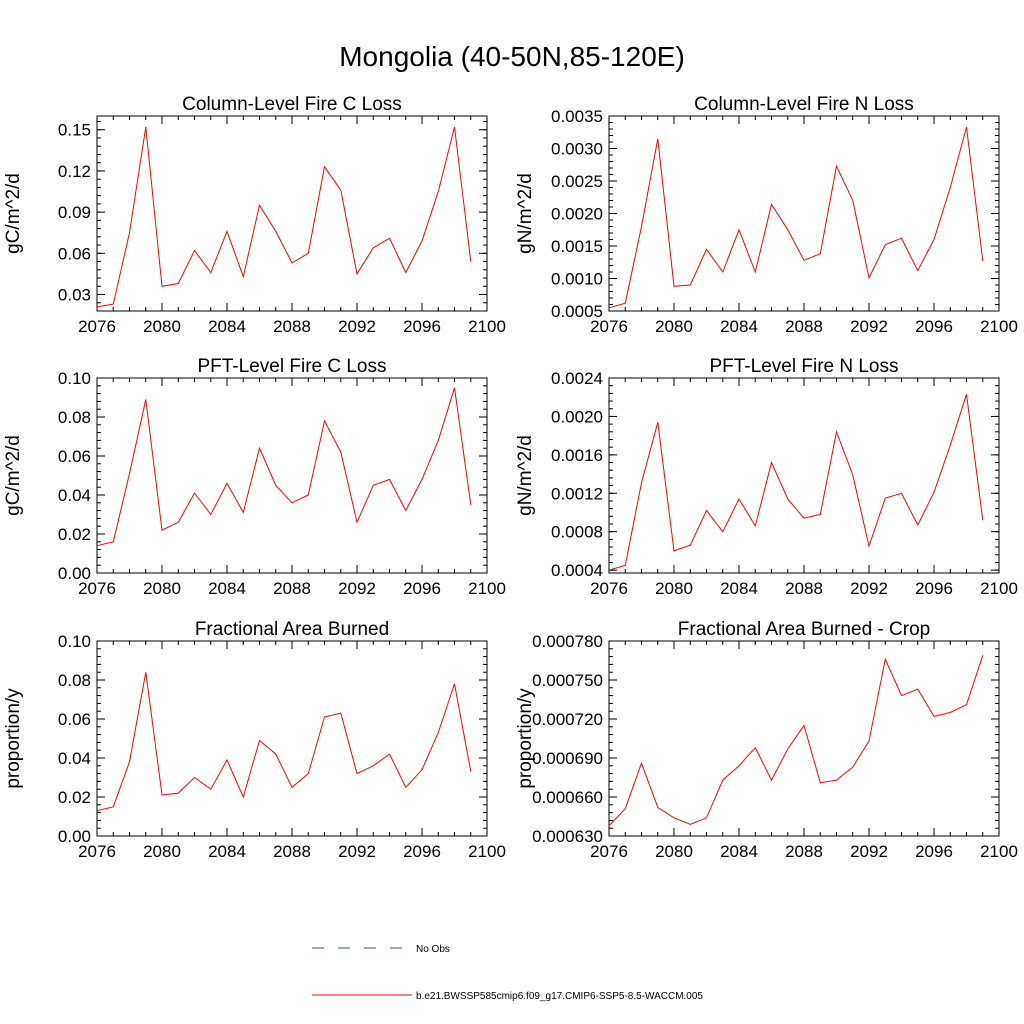 The width and height of the screenshot is (1024, 1024). Describe the element at coordinates (292, 629) in the screenshot. I see `panel-title: Fractional Area Burned` at that location.